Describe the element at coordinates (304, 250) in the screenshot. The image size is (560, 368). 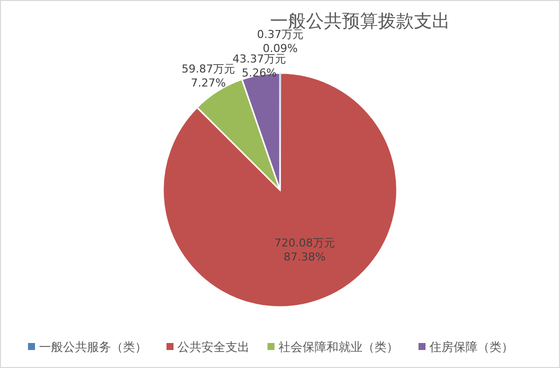
I see `data-label: 720.08万元 87.38%` at that location.